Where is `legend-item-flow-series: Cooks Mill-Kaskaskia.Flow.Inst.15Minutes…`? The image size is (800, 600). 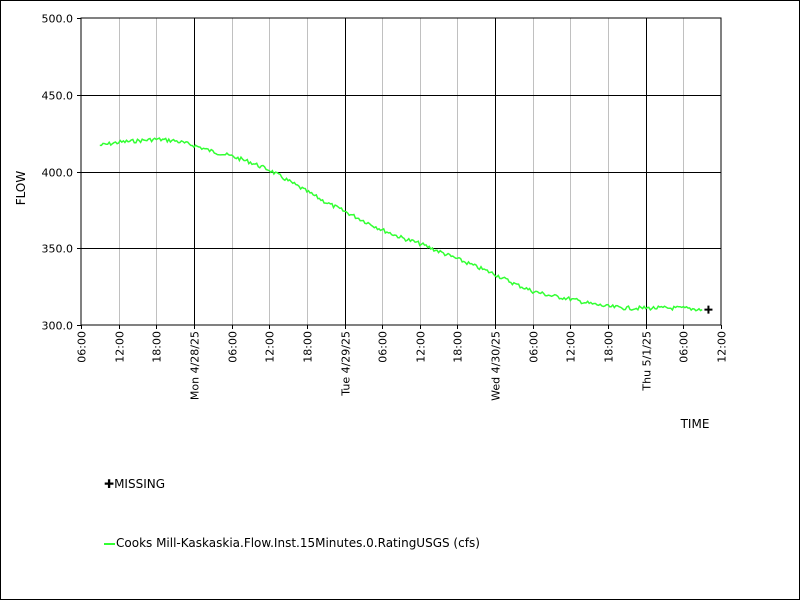
legend-item-flow-series: Cooks Mill-Kaskaskia.Flow.Inst.15Minutes… is located at coordinates (292, 543).